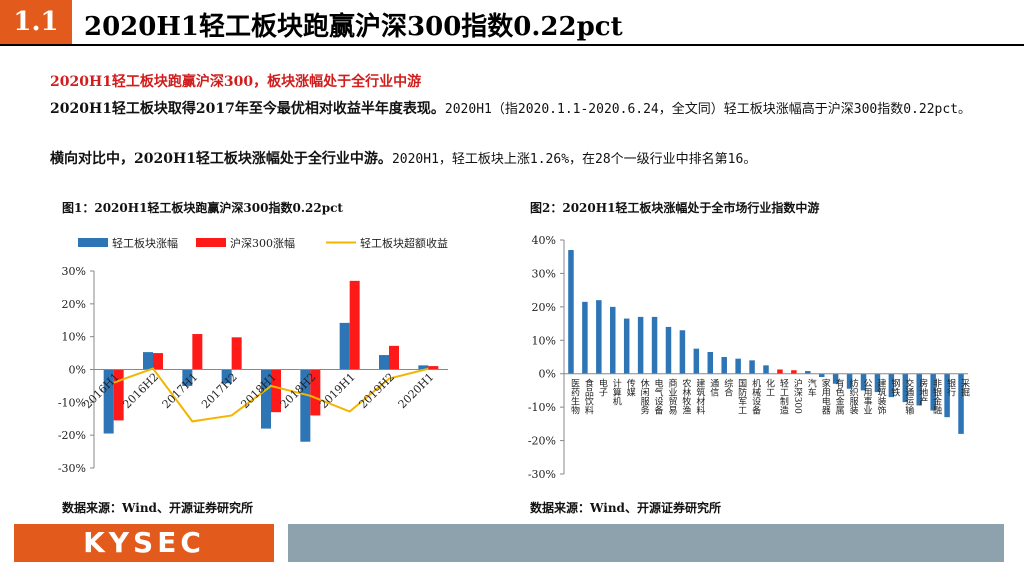  What do you see at coordinates (877, 383) in the screenshot?
I see `bar-建筑装饰` at bounding box center [877, 383].